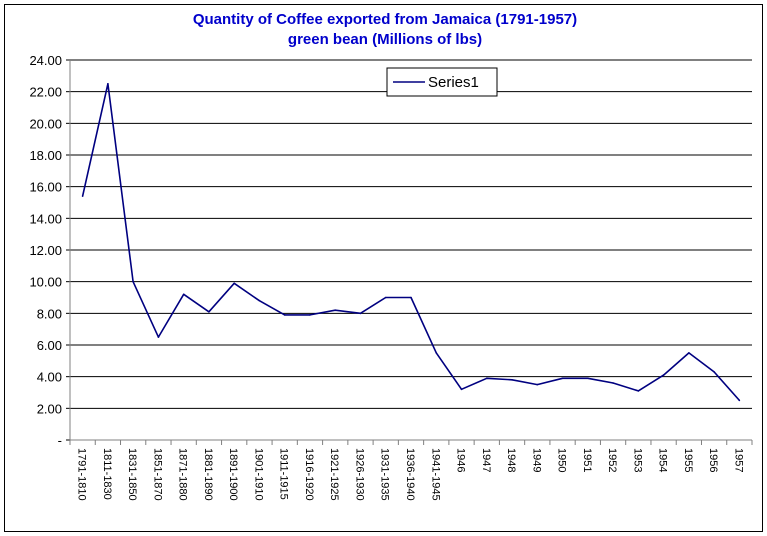  Describe the element at coordinates (284, 474) in the screenshot. I see `x-tick-label: 1911-1915` at that location.